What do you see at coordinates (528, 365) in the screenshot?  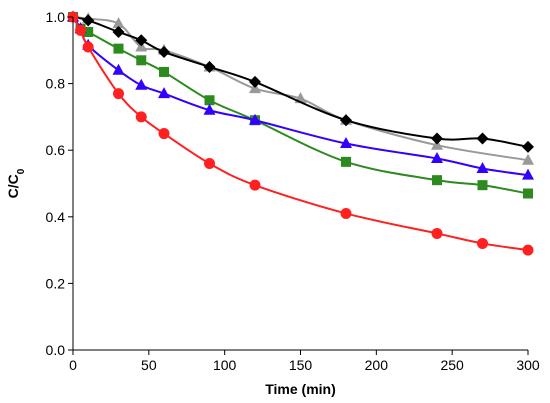 I see `x-tick-label: 300` at bounding box center [528, 365].